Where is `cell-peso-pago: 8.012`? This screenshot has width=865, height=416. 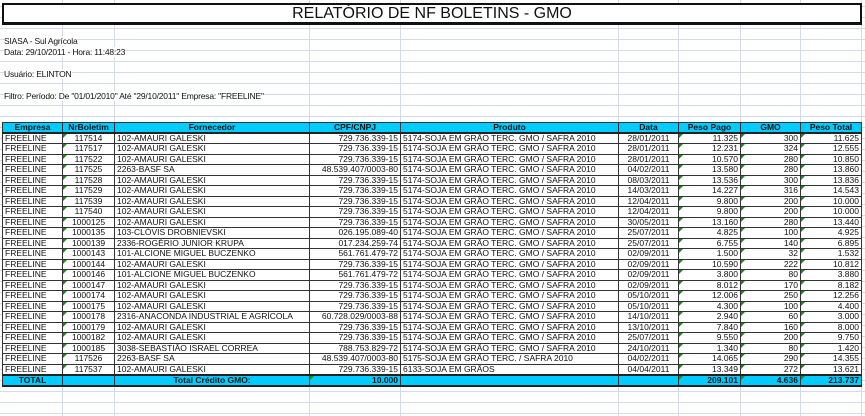
cell-peso-pago: 8.012 is located at coordinates (709, 285).